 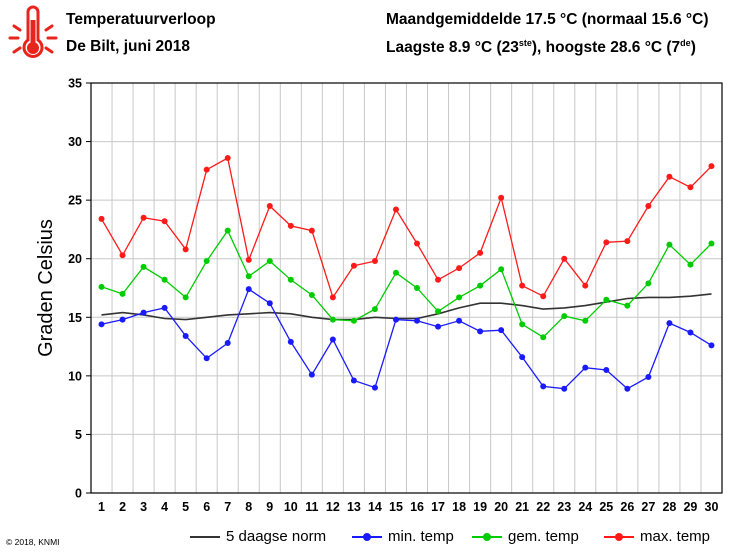 I want to click on x-tick-label: 22, so click(x=543, y=507).